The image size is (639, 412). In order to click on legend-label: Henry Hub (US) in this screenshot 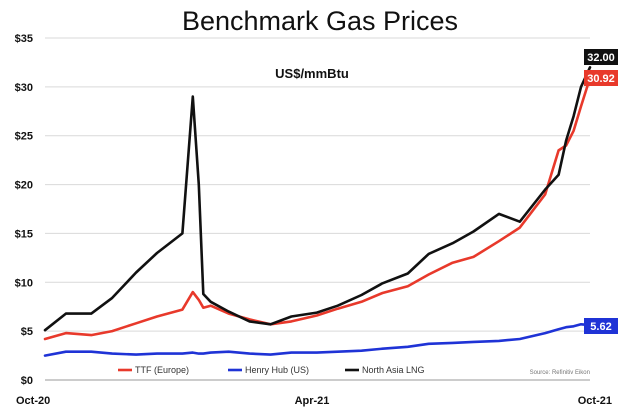, I will do `click(277, 370)`.